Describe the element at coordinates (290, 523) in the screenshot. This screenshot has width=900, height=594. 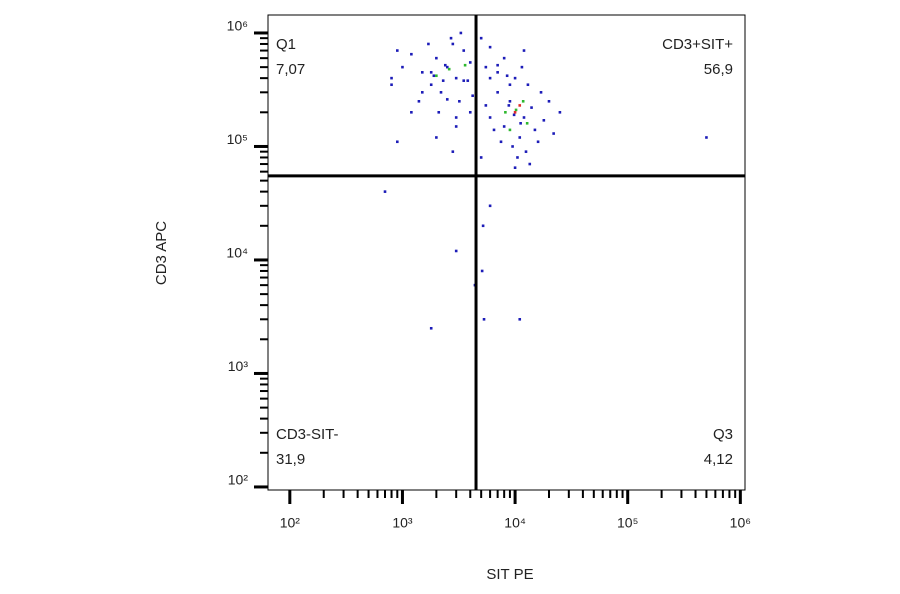
I see `x-tick-label: 10²` at that location.